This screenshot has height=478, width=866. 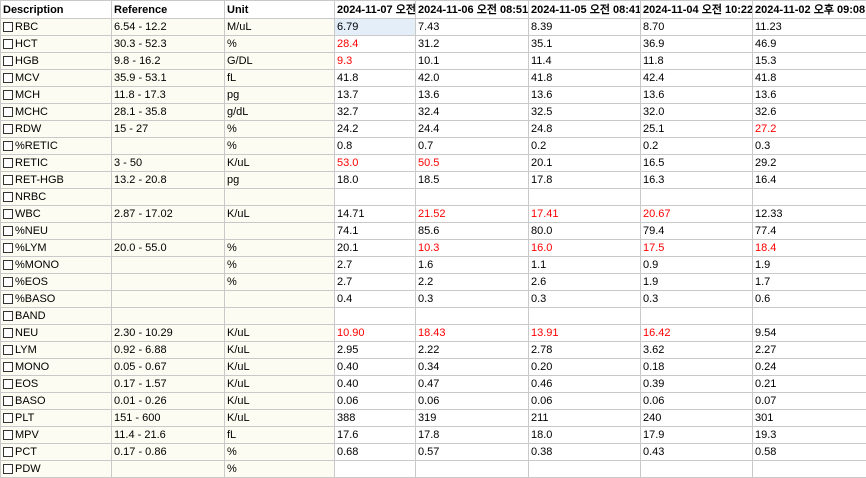 What do you see at coordinates (472, 61) in the screenshot?
I see `value-cell: 10.1` at bounding box center [472, 61].